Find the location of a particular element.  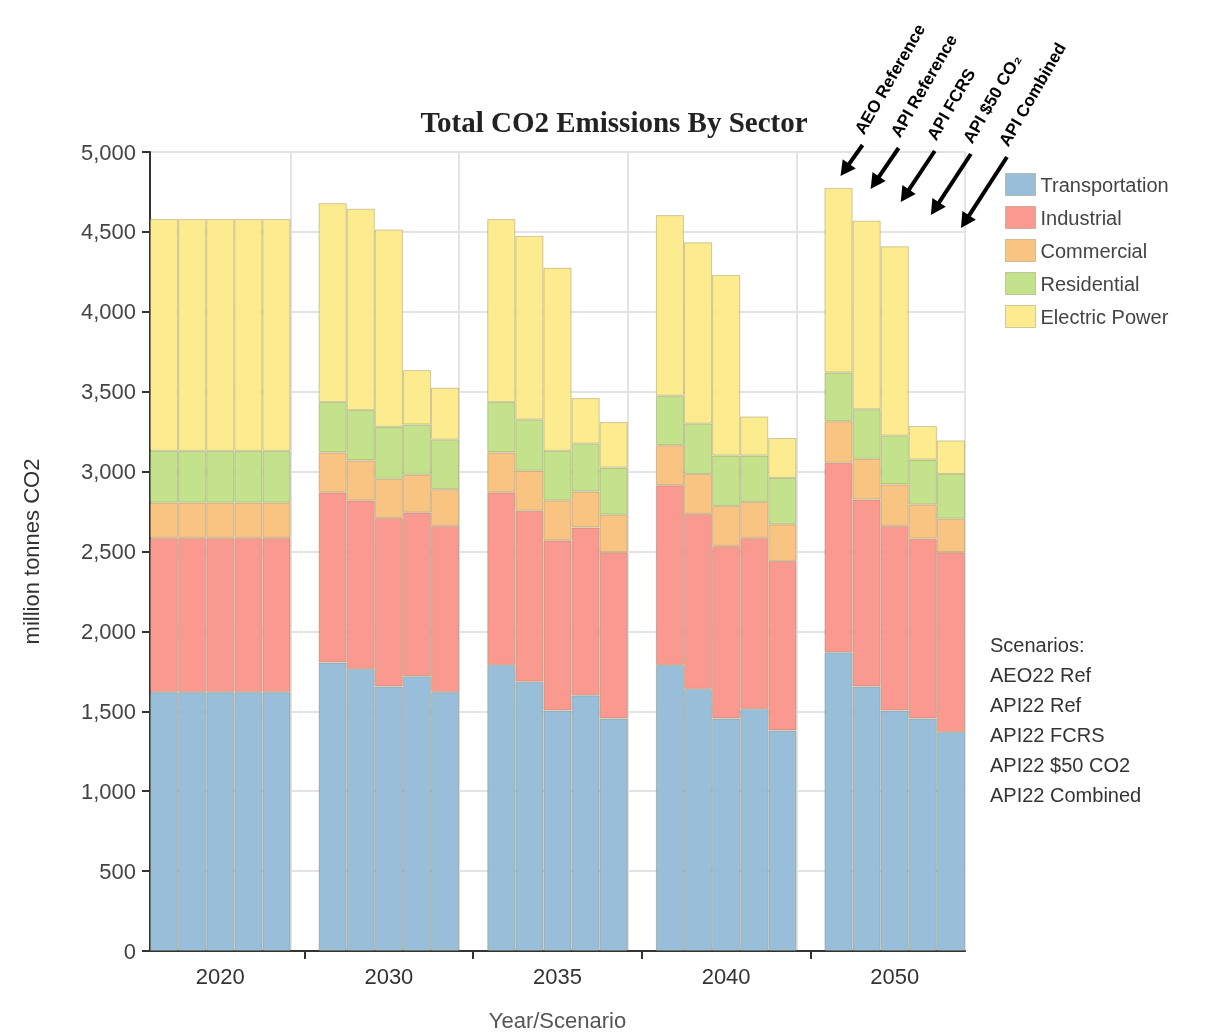

legend-label: Electric Power is located at coordinates (1104, 316).